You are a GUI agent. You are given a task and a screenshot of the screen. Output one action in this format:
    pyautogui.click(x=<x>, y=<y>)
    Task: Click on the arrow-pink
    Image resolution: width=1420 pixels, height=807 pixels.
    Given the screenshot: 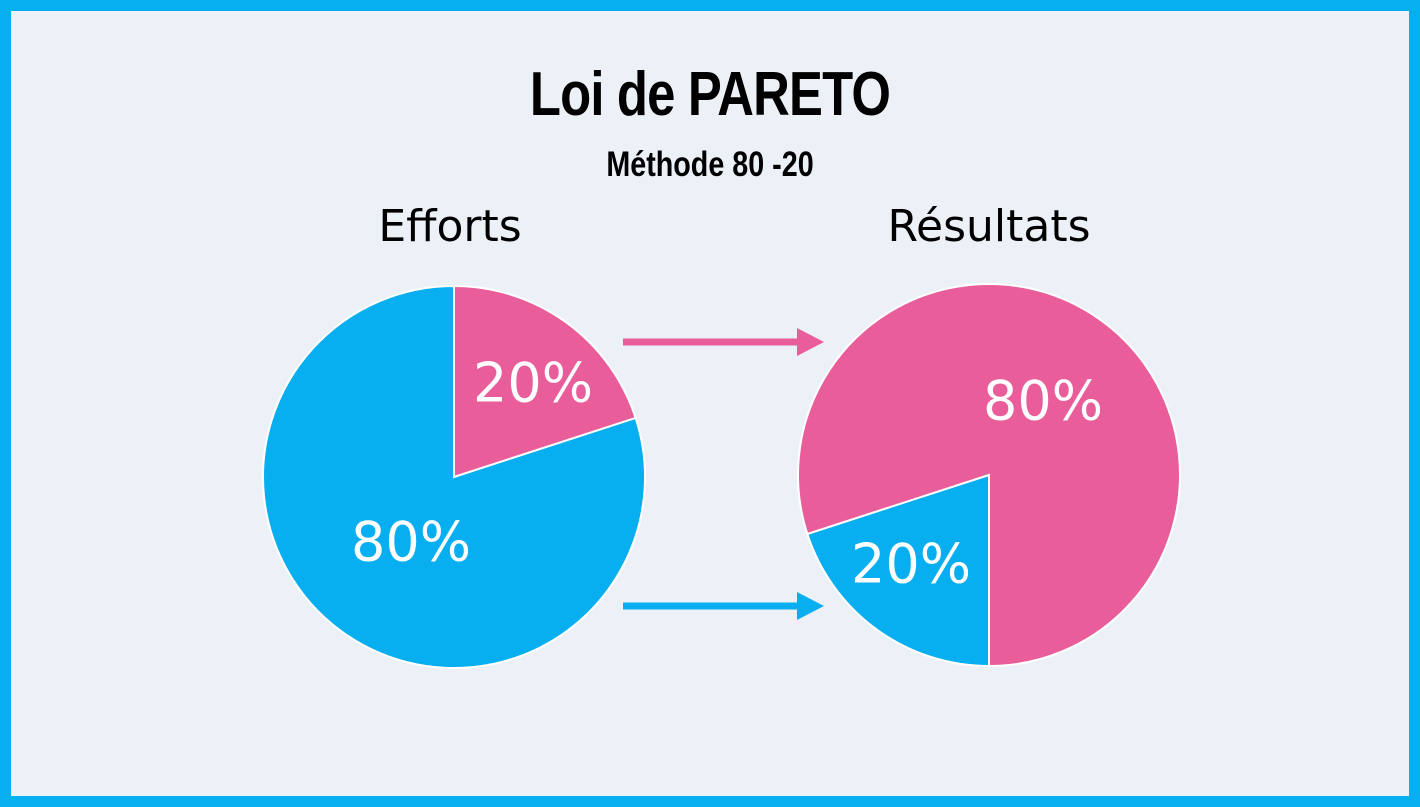 What is the action you would take?
    pyautogui.click(x=723, y=342)
    